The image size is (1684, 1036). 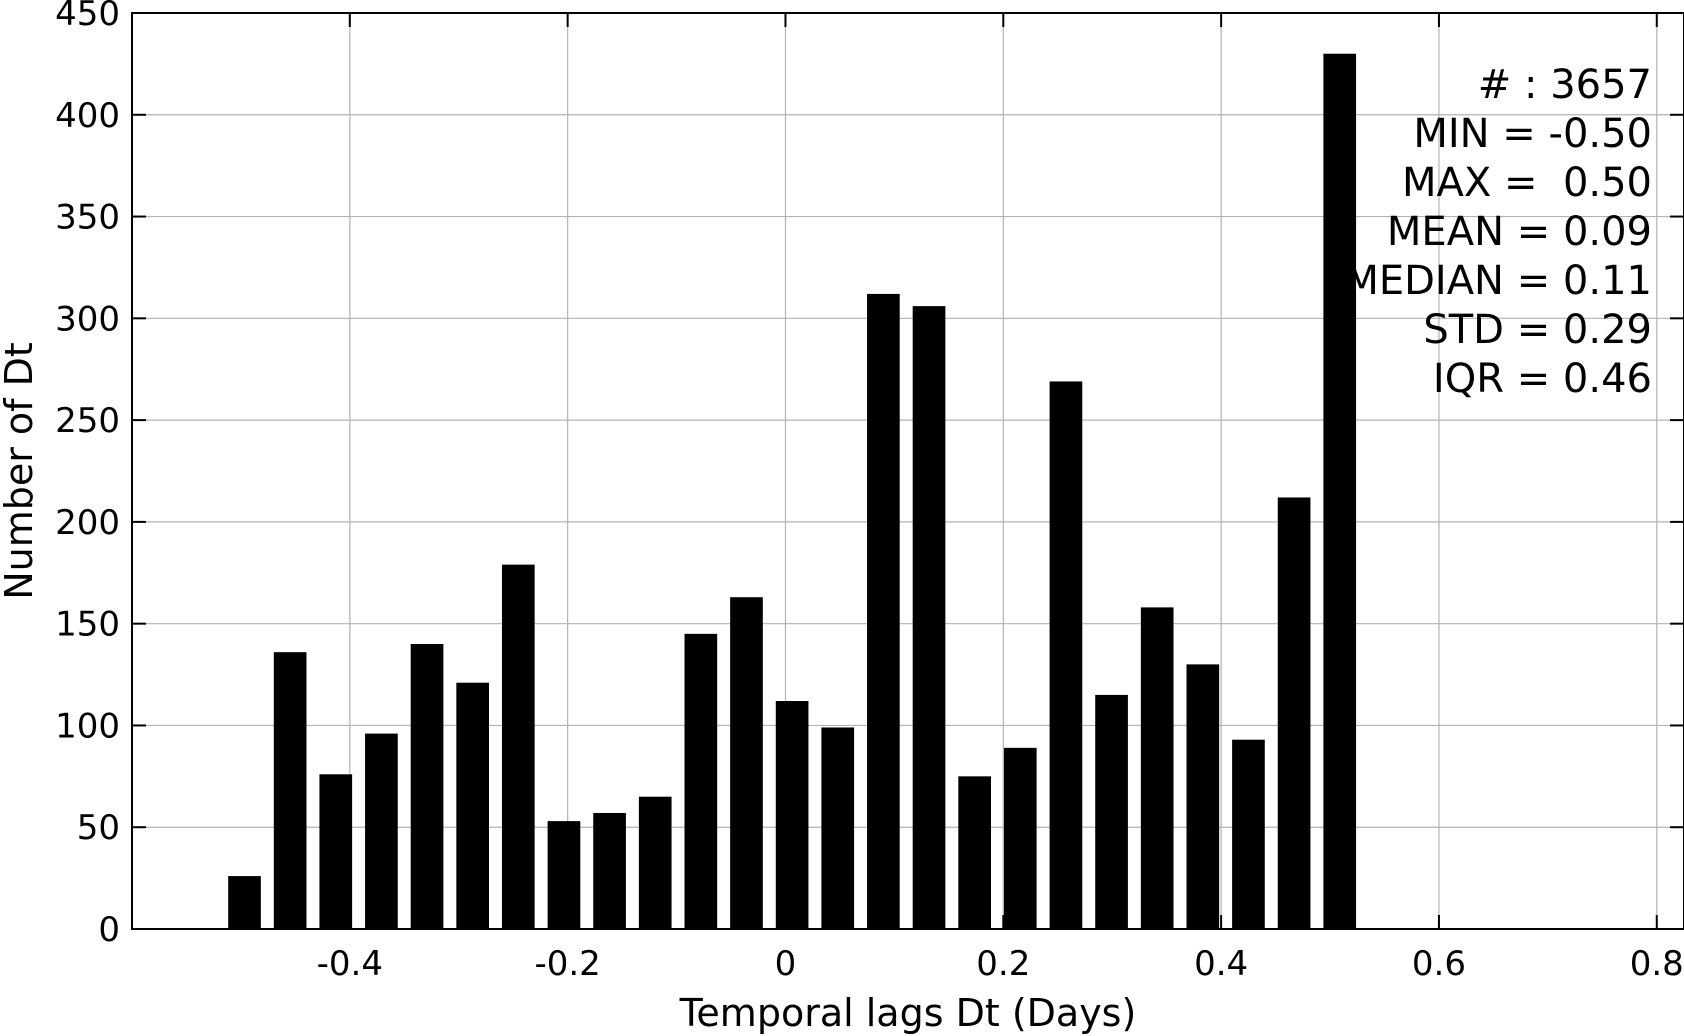 I want to click on x-tick-labels: -0.4 -0.2 0 0.2 0.4 0.6 0.8, so click(x=1000, y=964).